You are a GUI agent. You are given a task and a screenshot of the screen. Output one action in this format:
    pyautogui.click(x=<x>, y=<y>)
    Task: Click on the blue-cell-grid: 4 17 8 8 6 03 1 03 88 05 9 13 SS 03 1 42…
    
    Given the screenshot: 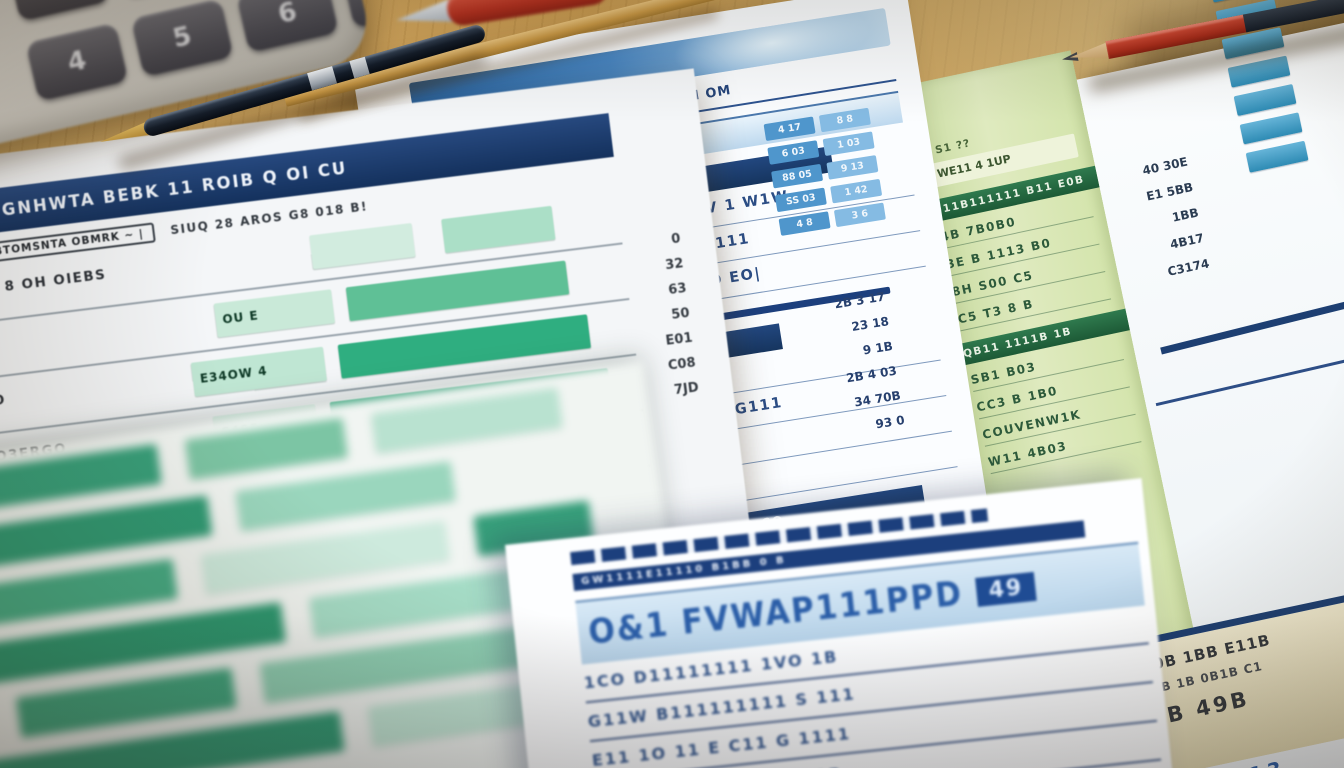 What is the action you would take?
    pyautogui.click(x=824, y=171)
    